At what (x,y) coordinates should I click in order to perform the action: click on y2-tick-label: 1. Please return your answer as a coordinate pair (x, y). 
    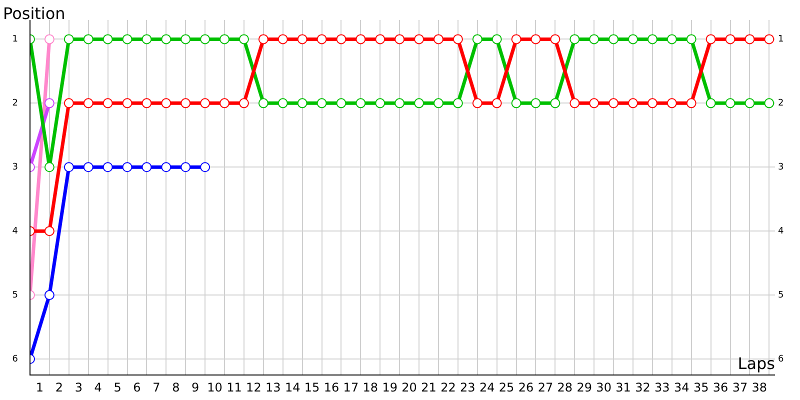
    Looking at the image, I should click on (781, 39).